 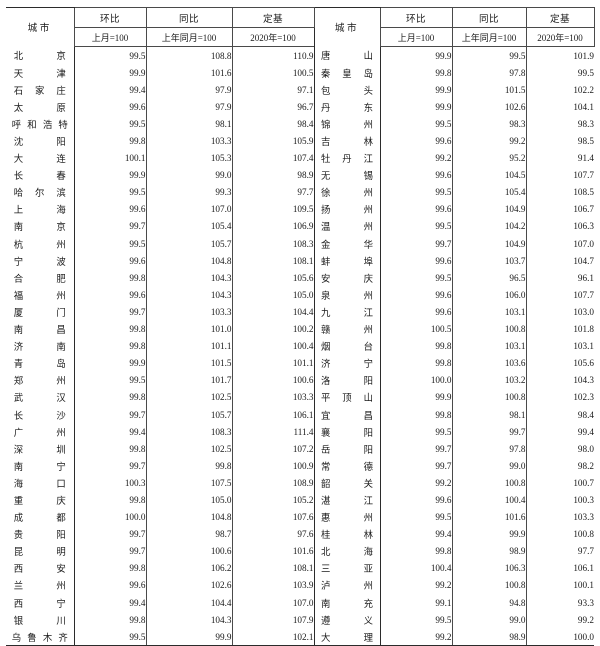 I want to click on value-mom-right: 99.1, so click(x=415, y=603).